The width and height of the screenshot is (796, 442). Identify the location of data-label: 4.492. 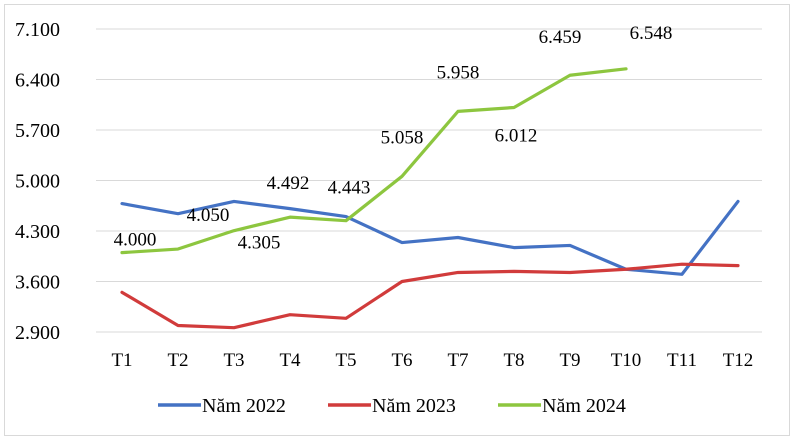
(288, 183).